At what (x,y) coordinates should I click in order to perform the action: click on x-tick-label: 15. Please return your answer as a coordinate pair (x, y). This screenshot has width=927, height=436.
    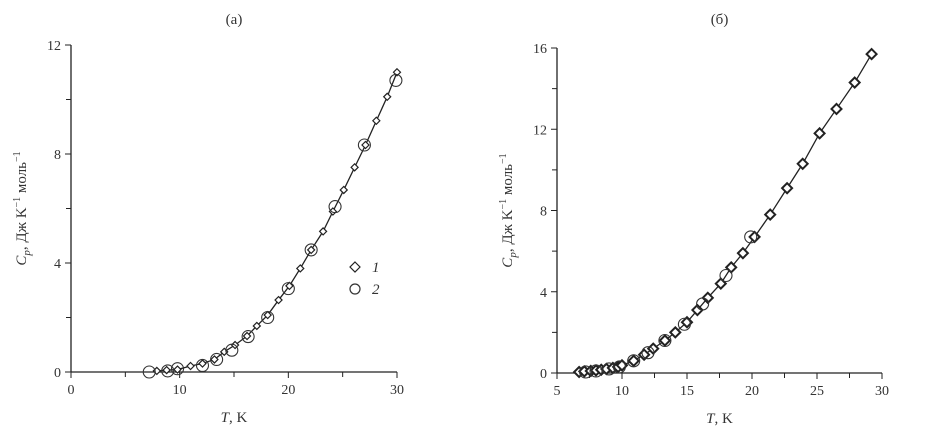
    Looking at the image, I should click on (687, 391).